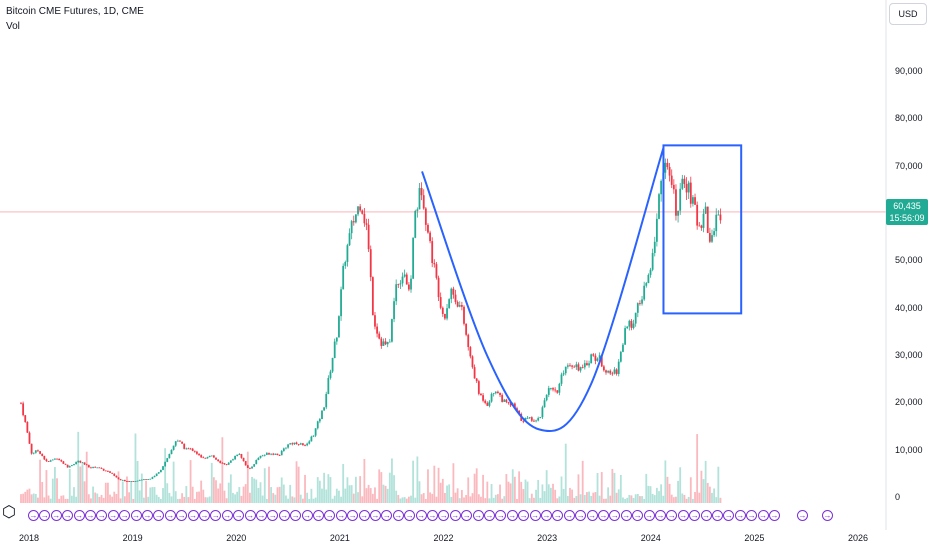 This screenshot has width=932, height=550. Describe the element at coordinates (898, 497) in the screenshot. I see `price-axis-tick: 0` at that location.